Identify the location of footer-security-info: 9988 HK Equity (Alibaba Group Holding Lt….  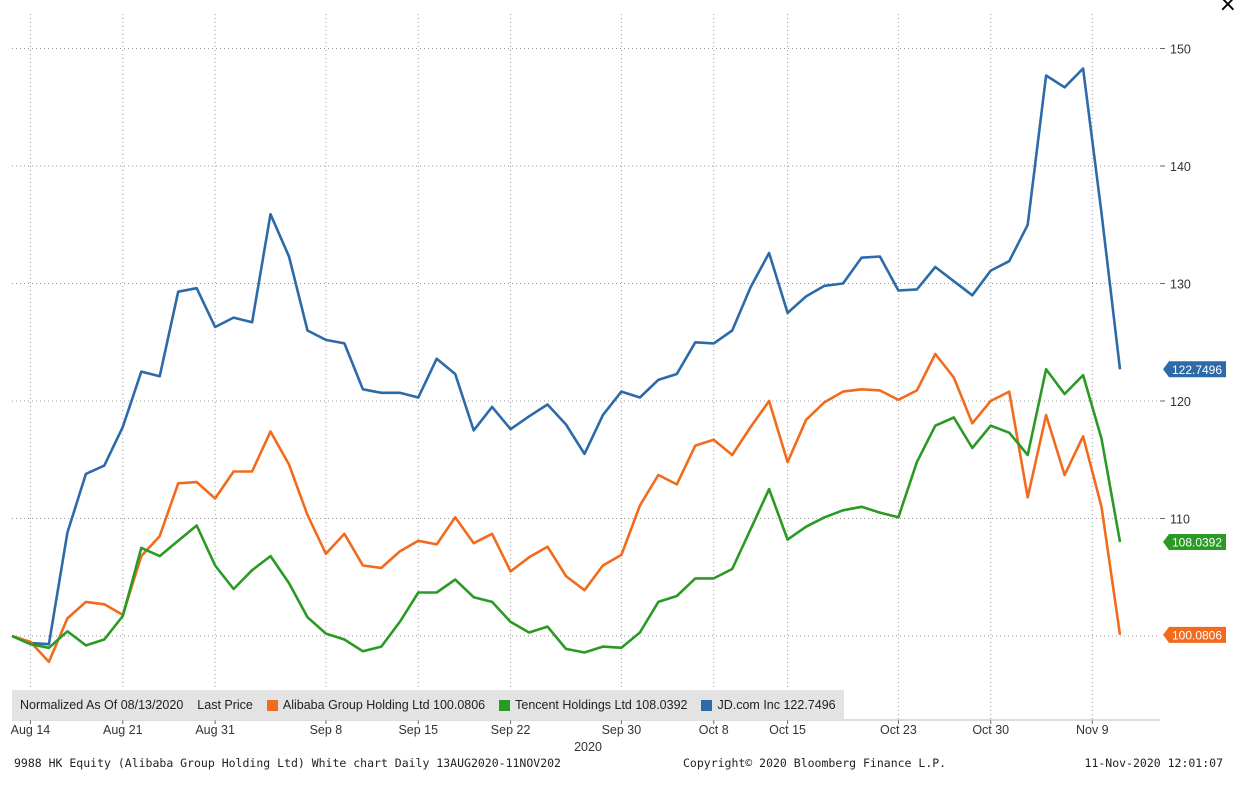
(287, 763).